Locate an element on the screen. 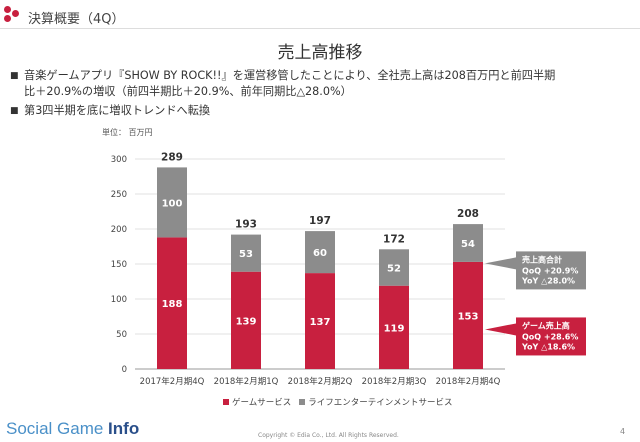  bar-value-label: 137 is located at coordinates (320, 322).